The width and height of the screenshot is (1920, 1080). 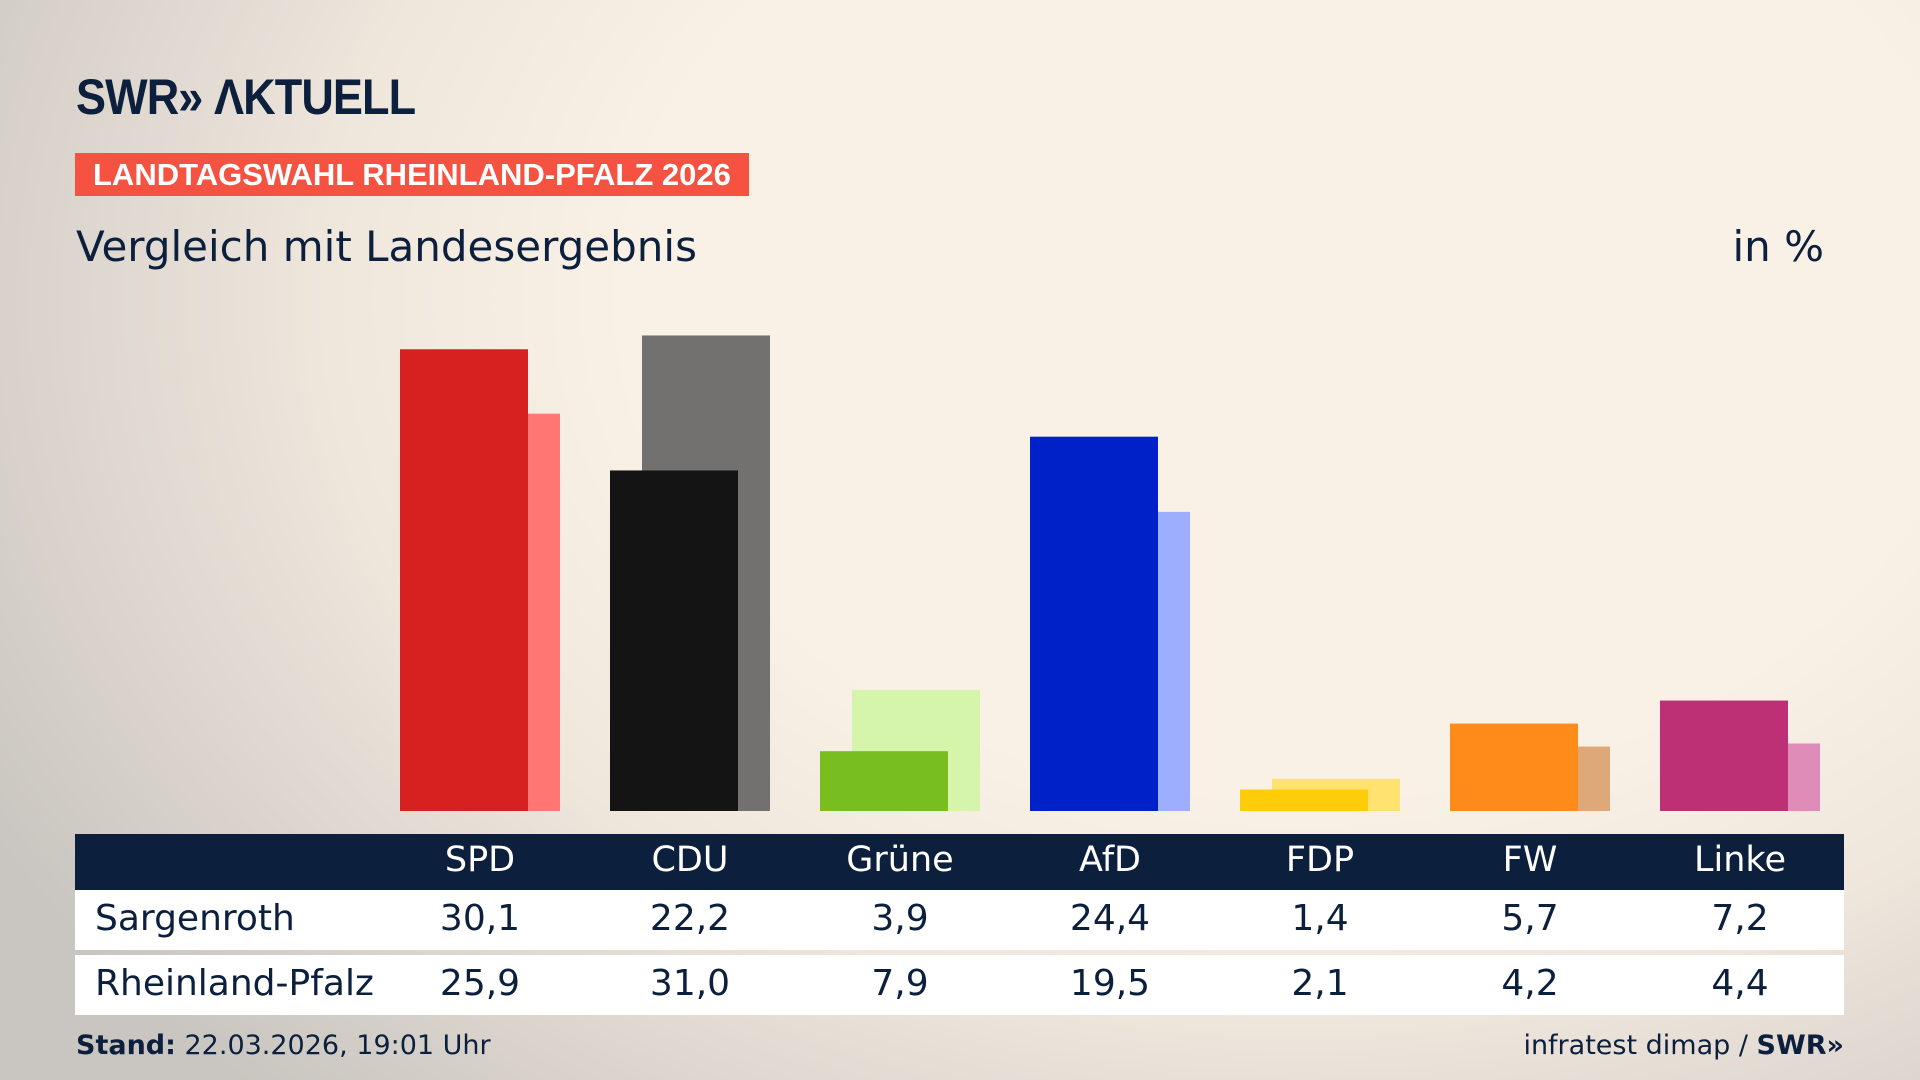 I want to click on swr-aktuell-logo: SWR» ΛKTUELL, so click(x=246, y=97).